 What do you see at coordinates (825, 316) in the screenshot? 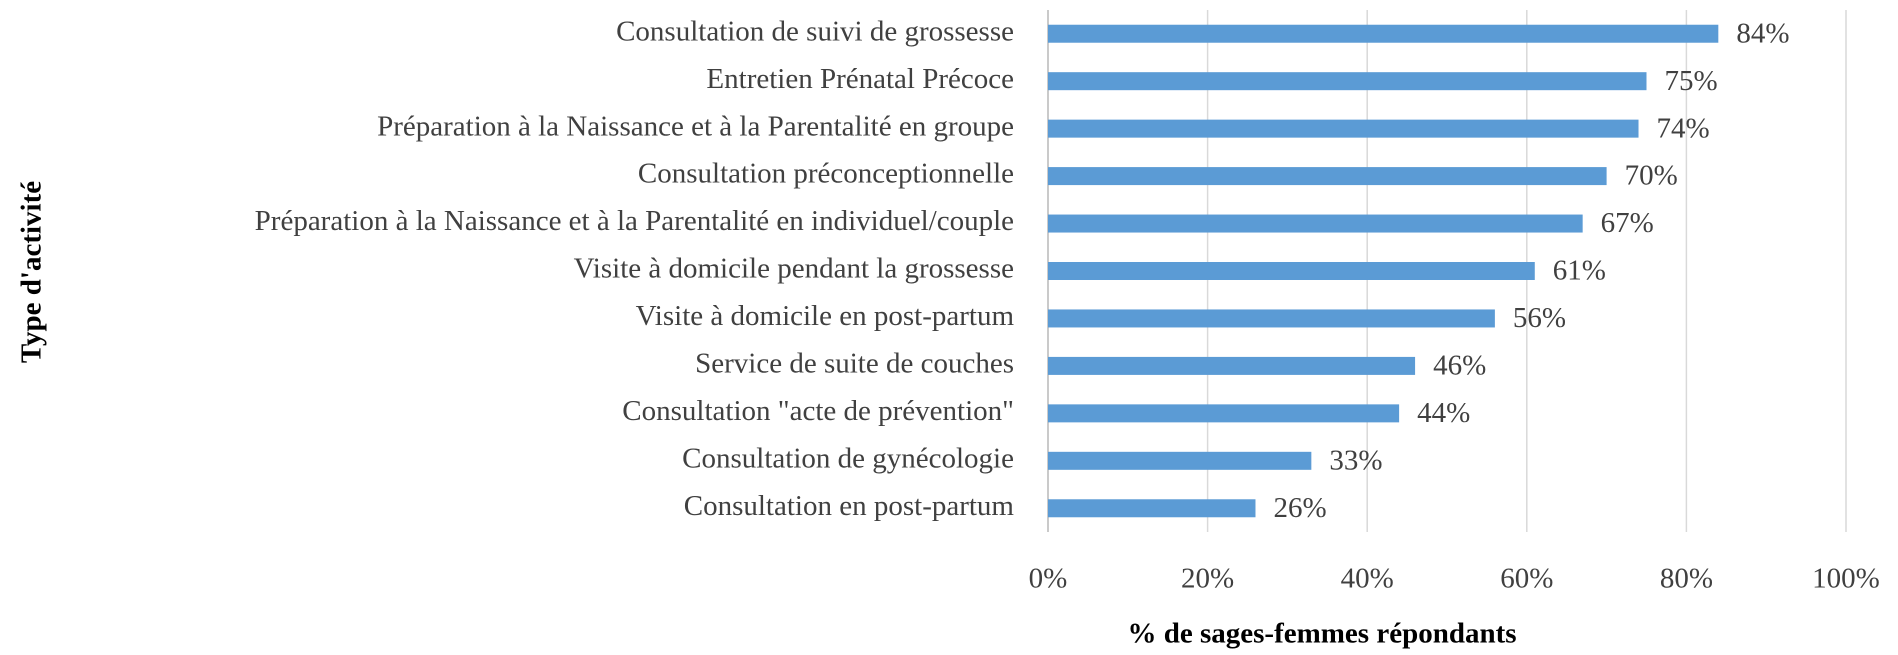
I see `y-tick-label: Visite à domicile en post-partum` at bounding box center [825, 316].